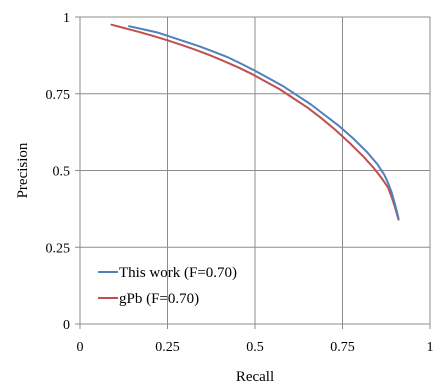 The width and height of the screenshot is (441, 384). What do you see at coordinates (66, 18) in the screenshot?
I see `y-tick-label: 1` at bounding box center [66, 18].